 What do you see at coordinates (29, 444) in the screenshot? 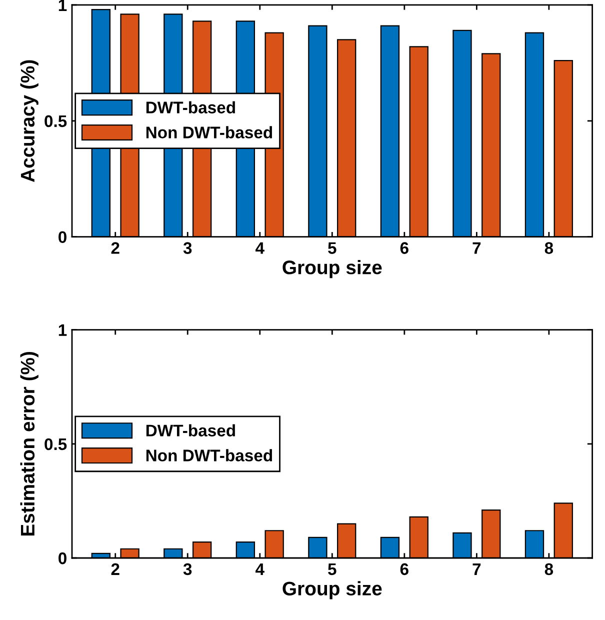
I see `y-axis-title: Estimation error (%)` at bounding box center [29, 444].